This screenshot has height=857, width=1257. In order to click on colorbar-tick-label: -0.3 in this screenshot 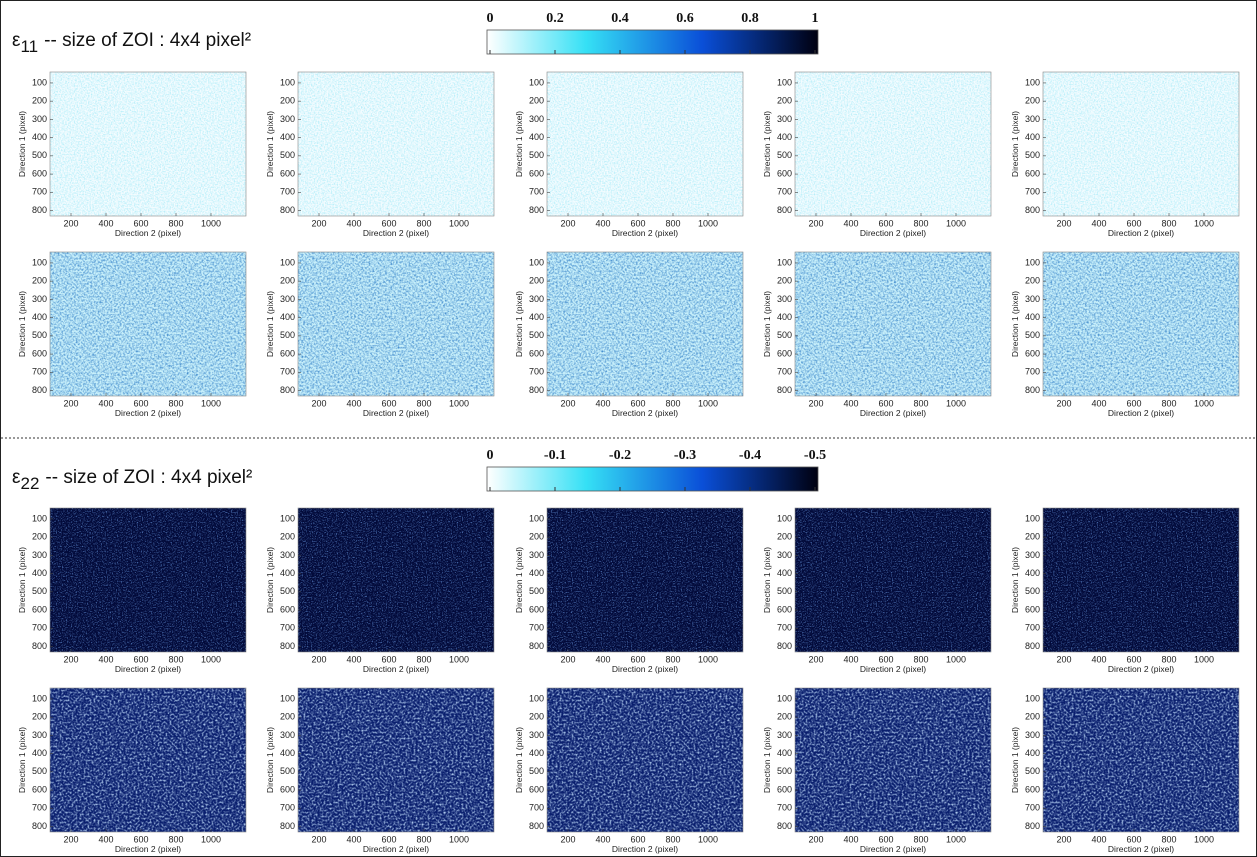, I will do `click(685, 455)`.